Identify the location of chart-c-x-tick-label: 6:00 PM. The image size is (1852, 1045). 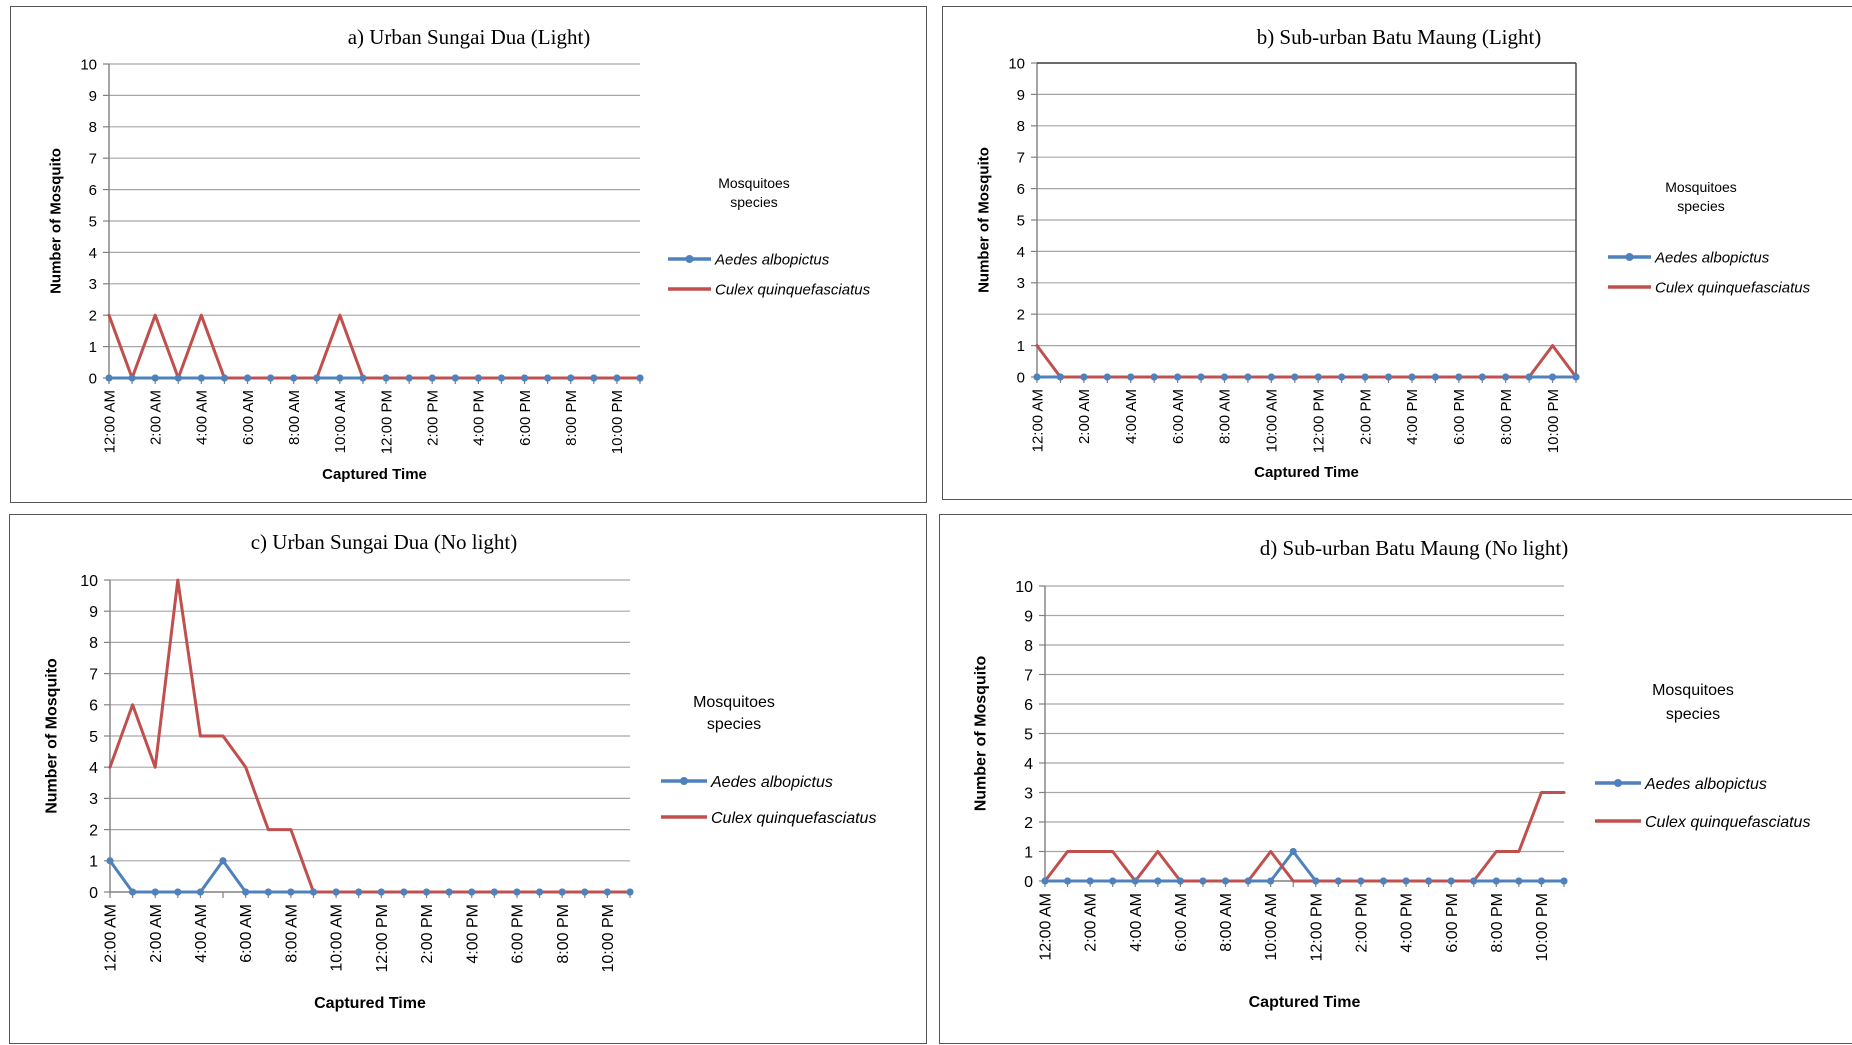
(518, 934).